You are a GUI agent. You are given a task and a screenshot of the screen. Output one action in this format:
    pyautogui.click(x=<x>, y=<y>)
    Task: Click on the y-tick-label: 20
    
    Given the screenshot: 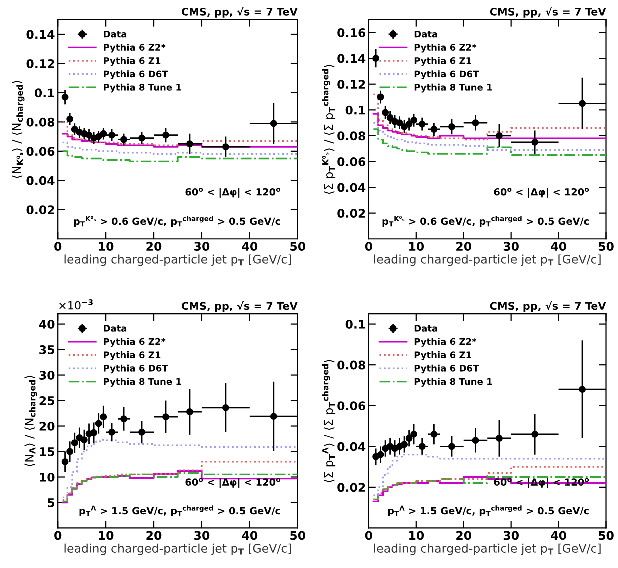 What is the action you would take?
    pyautogui.click(x=47, y=426)
    